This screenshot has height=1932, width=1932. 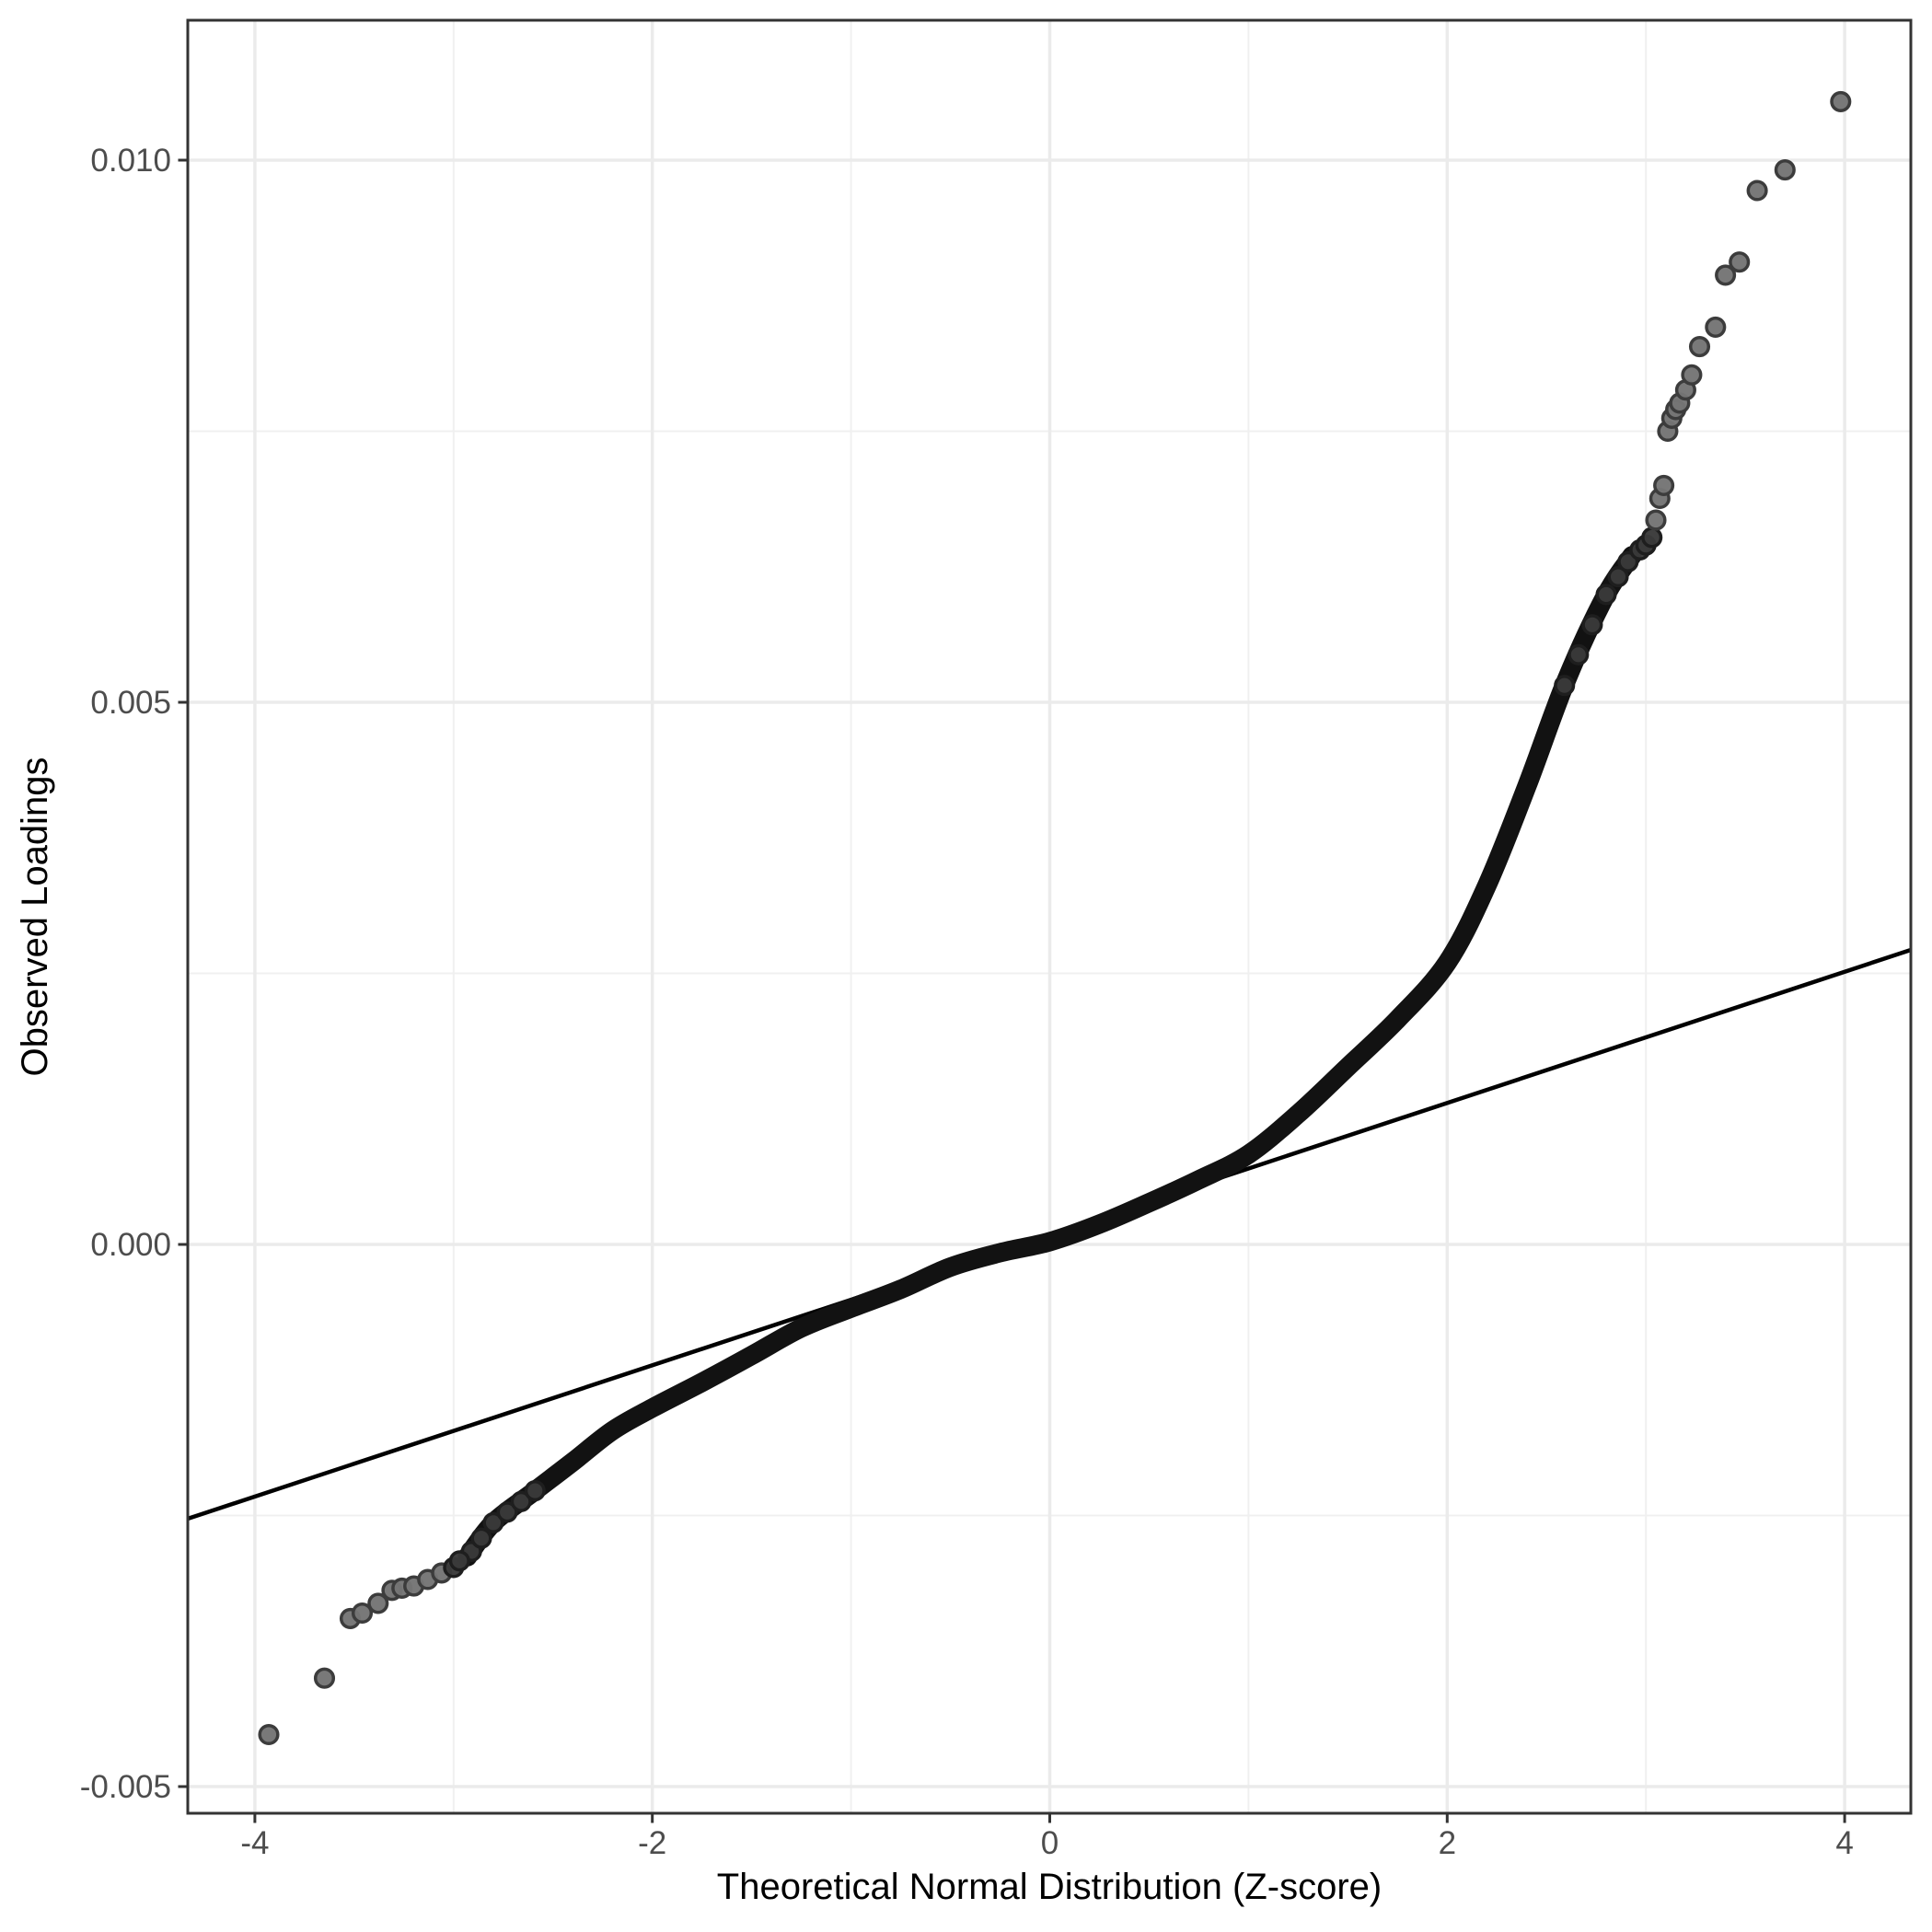 I want to click on x-tick-label: 2, so click(x=1448, y=1843).